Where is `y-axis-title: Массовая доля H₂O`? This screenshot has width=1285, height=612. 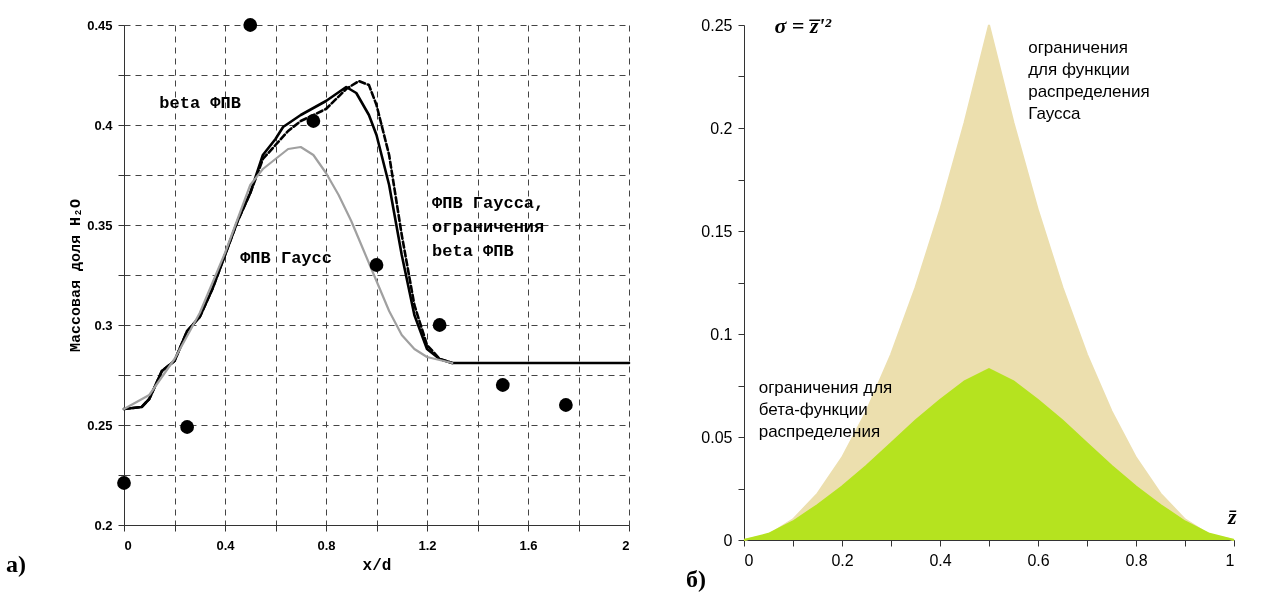 y-axis-title: Массовая доля H₂O is located at coordinates (77, 275).